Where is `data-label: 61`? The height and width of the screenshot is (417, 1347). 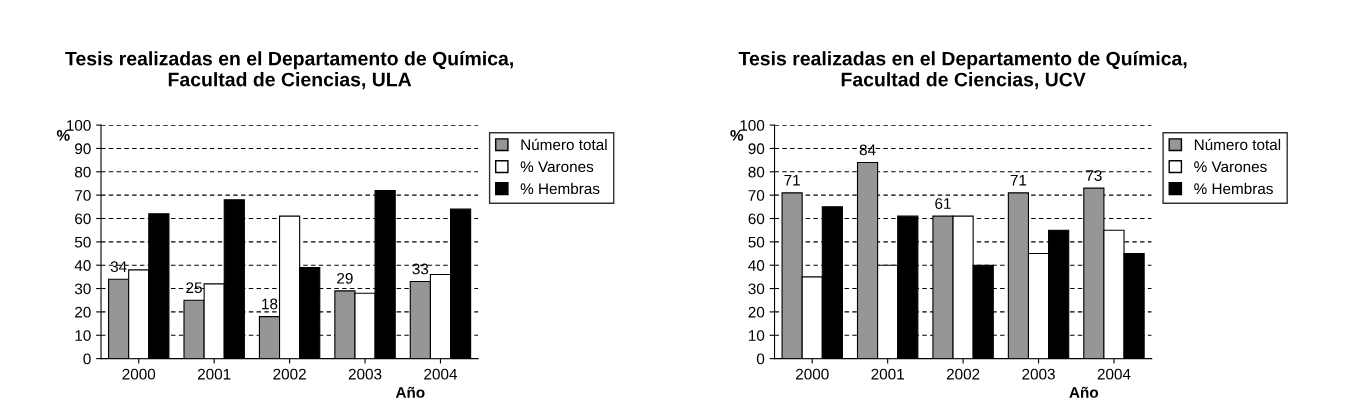
data-label: 61 is located at coordinates (943, 203).